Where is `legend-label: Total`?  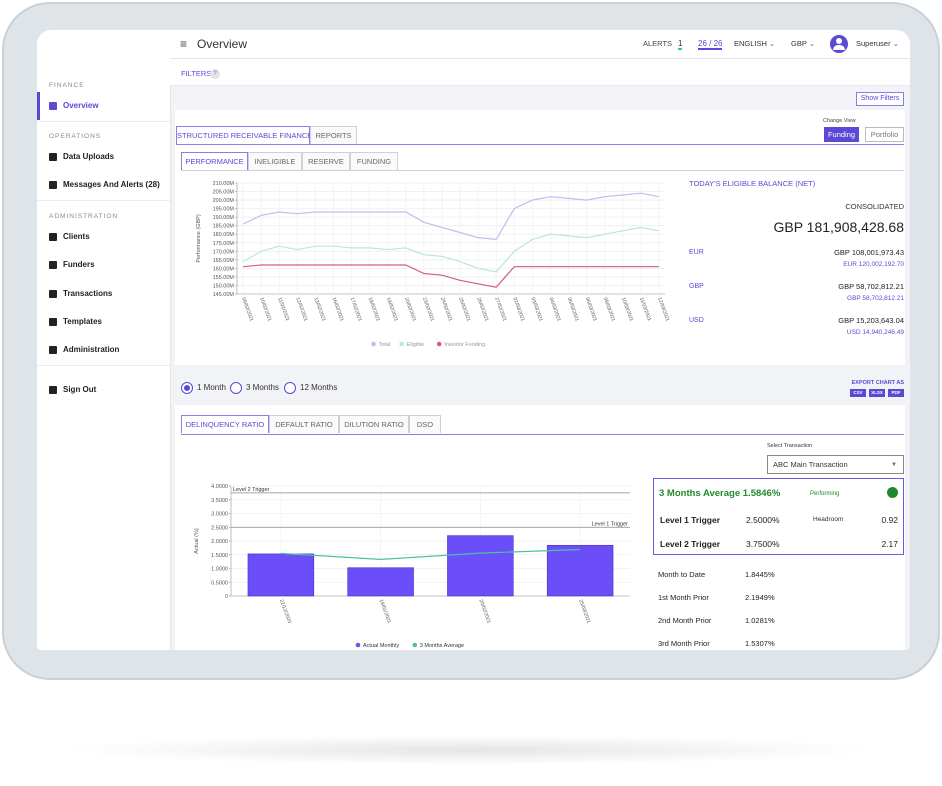
legend-label: Total is located at coordinates (385, 345).